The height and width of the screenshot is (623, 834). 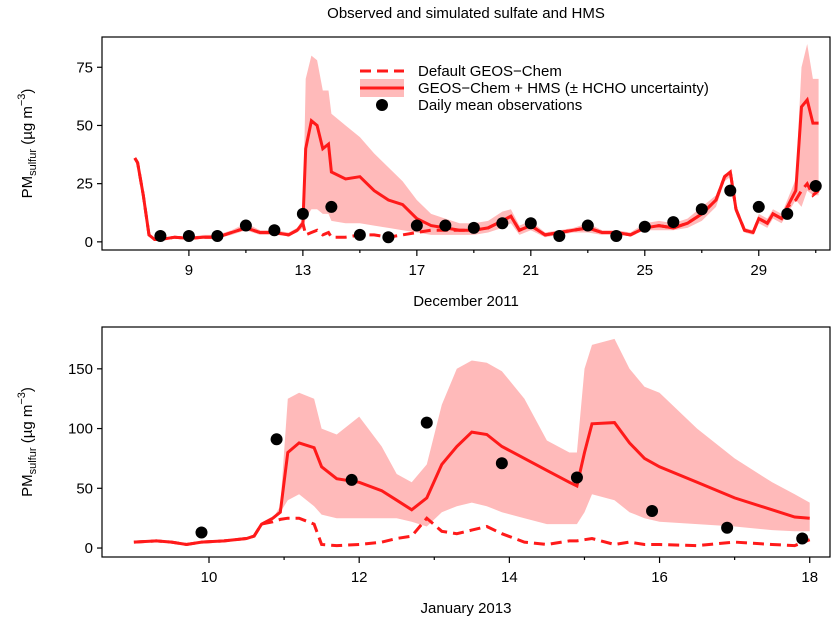 I want to click on y-tick-label: 75, so click(x=84, y=67).